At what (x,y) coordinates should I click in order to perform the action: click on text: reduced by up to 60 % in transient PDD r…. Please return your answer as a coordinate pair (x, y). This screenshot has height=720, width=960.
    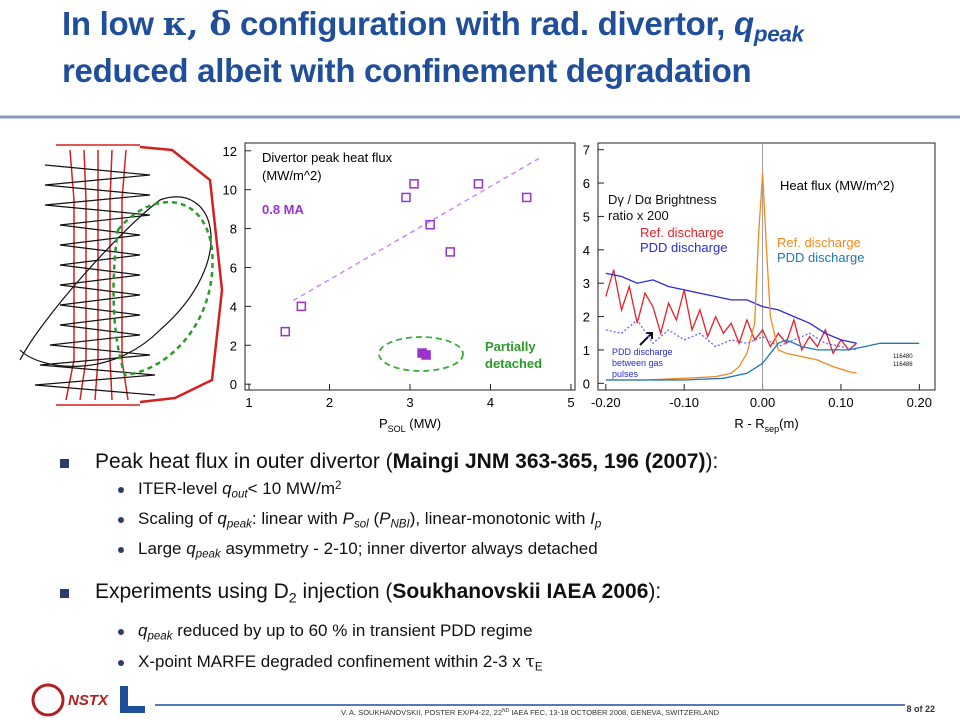
    Looking at the image, I should click on (352, 630).